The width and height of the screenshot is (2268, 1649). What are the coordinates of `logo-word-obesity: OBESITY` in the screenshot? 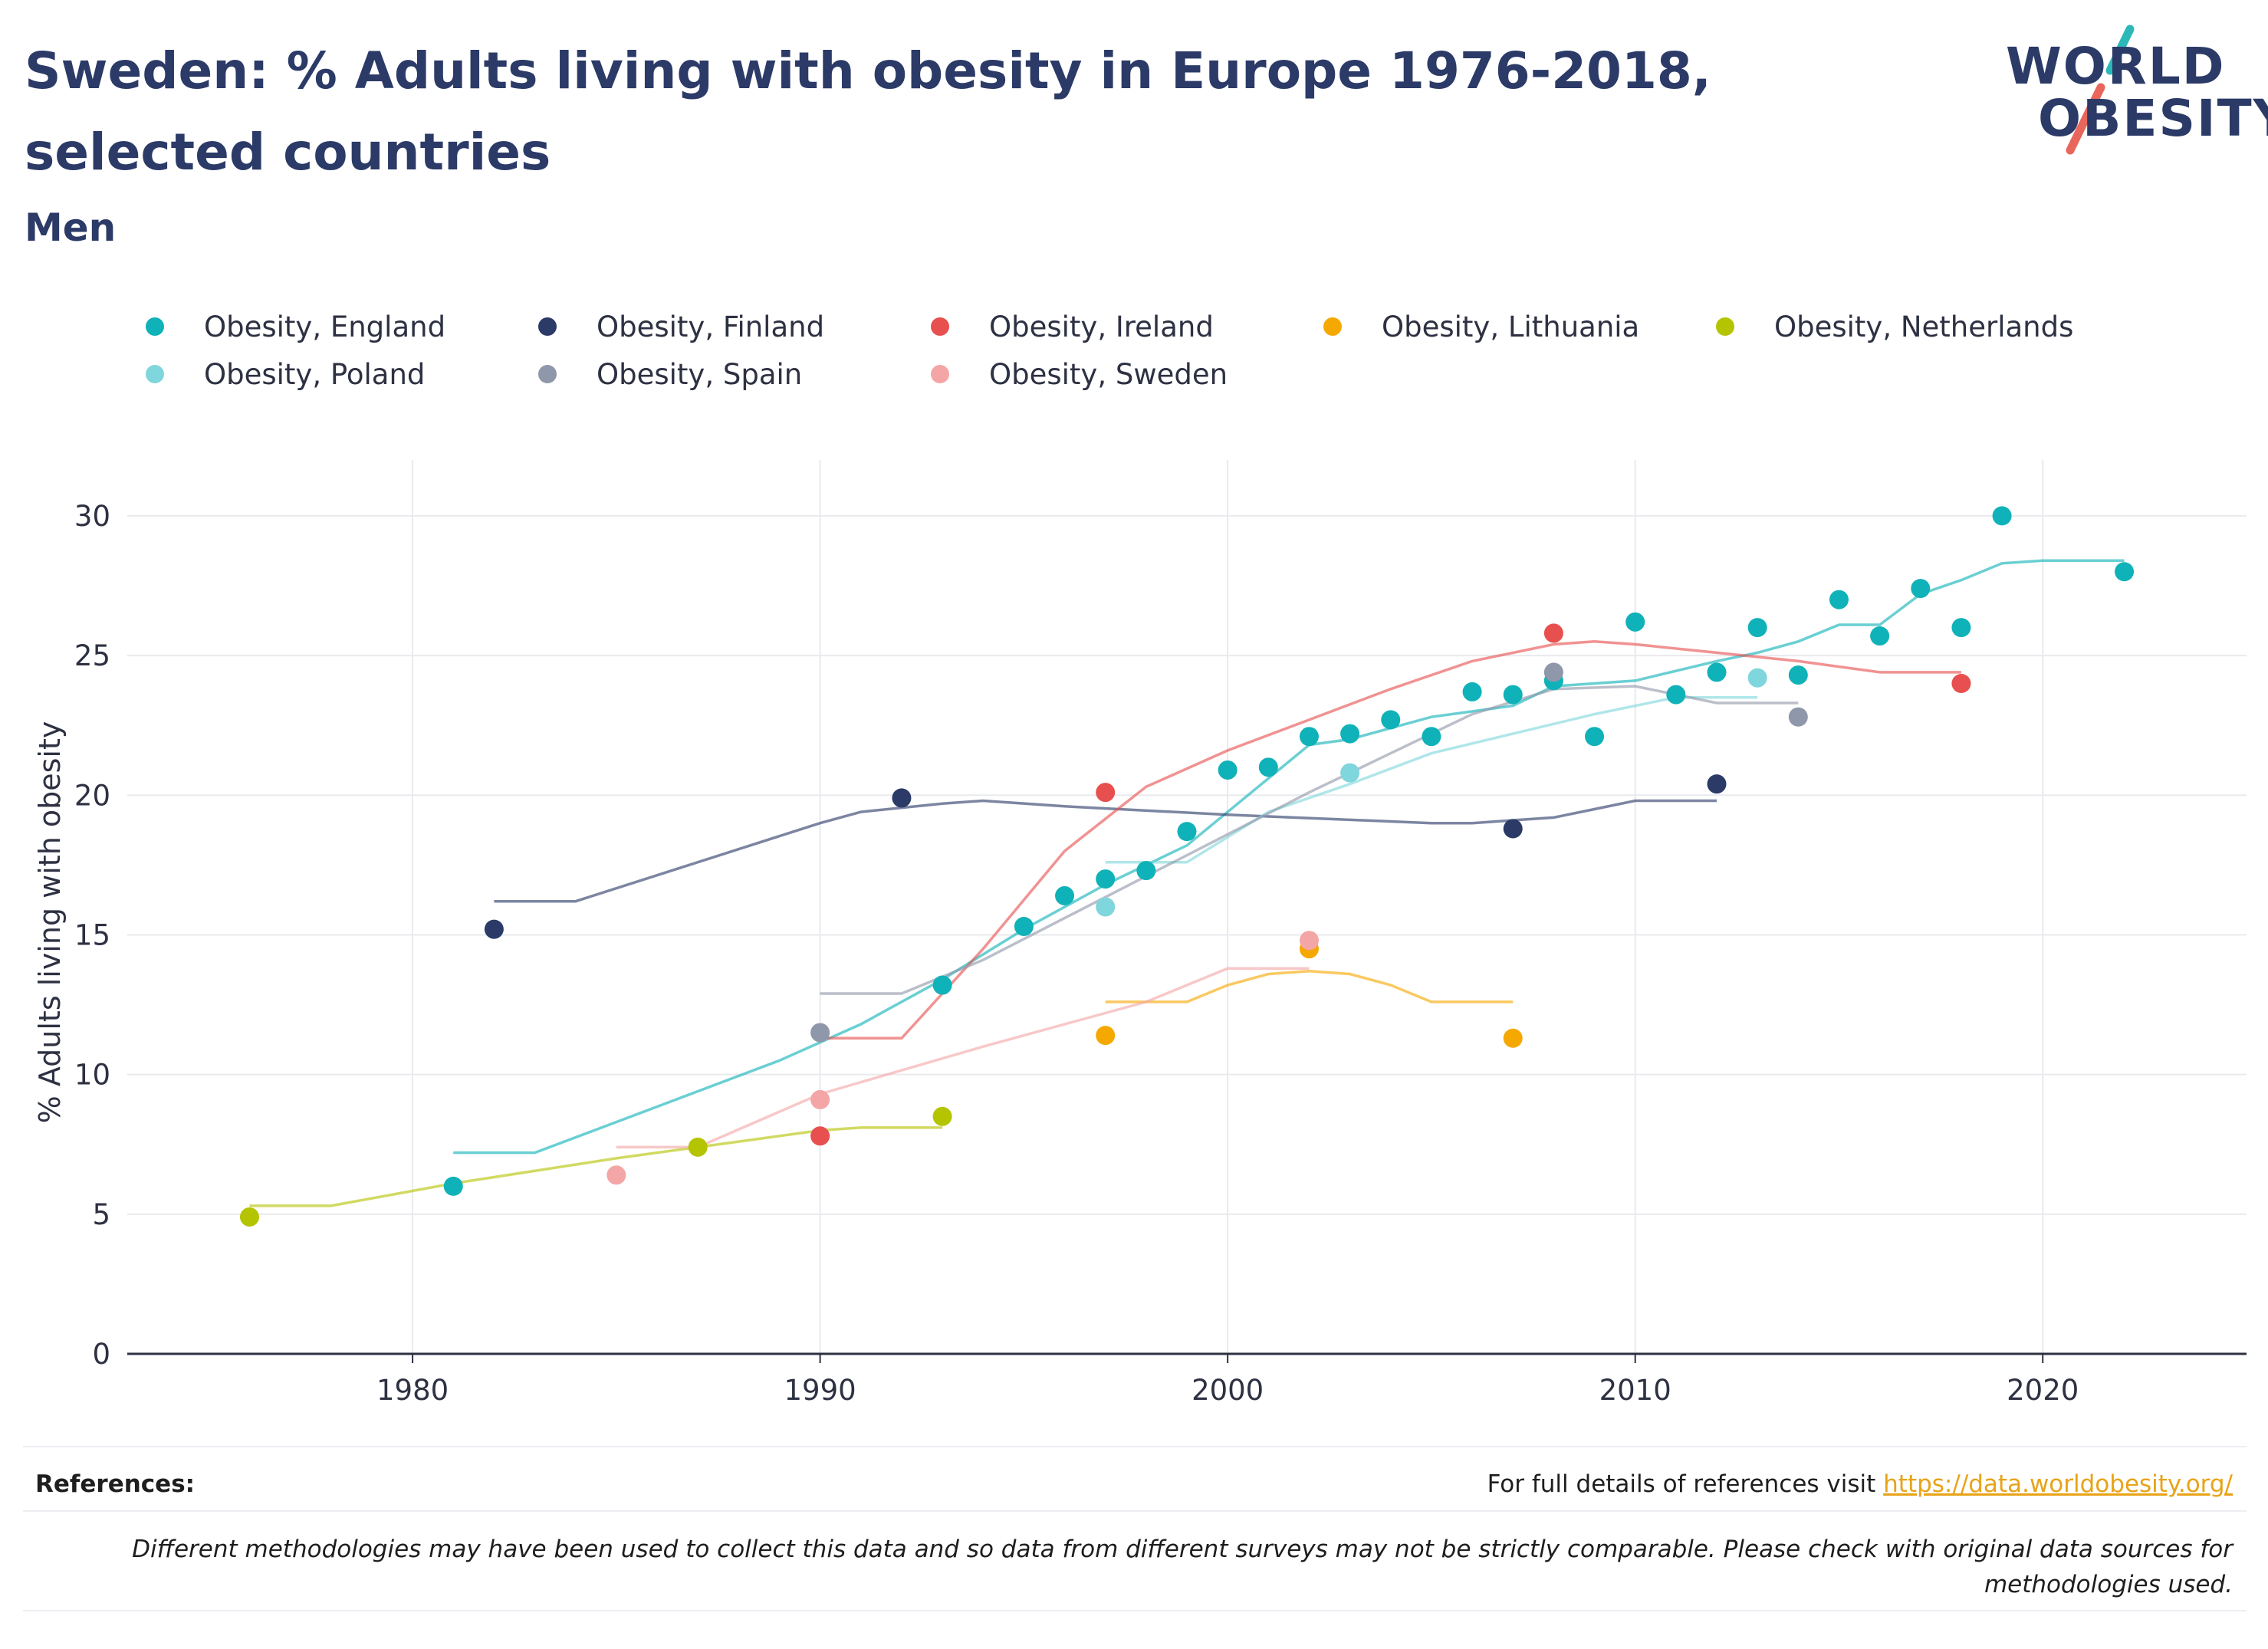 It's located at (2153, 118).